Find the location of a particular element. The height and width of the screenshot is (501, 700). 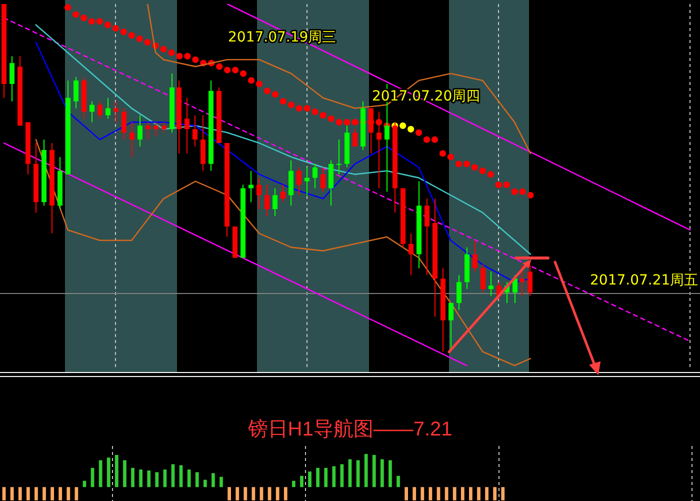

annotation: 2017.07.21周五 is located at coordinates (644, 280).